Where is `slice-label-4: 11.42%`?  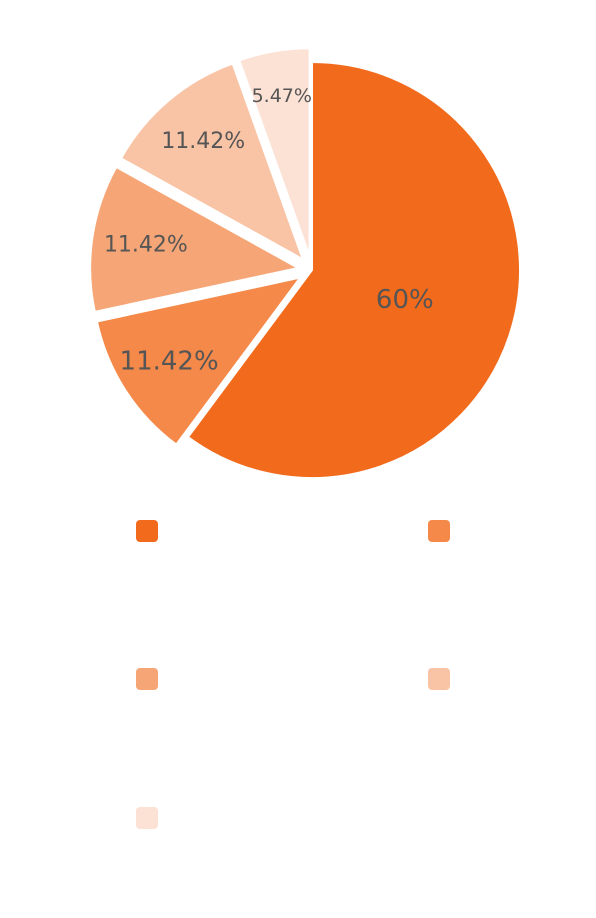 slice-label-4: 11.42% is located at coordinates (203, 141).